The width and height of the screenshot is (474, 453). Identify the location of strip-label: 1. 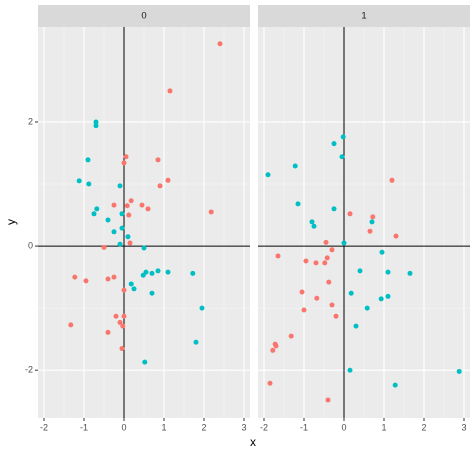
(363, 16).